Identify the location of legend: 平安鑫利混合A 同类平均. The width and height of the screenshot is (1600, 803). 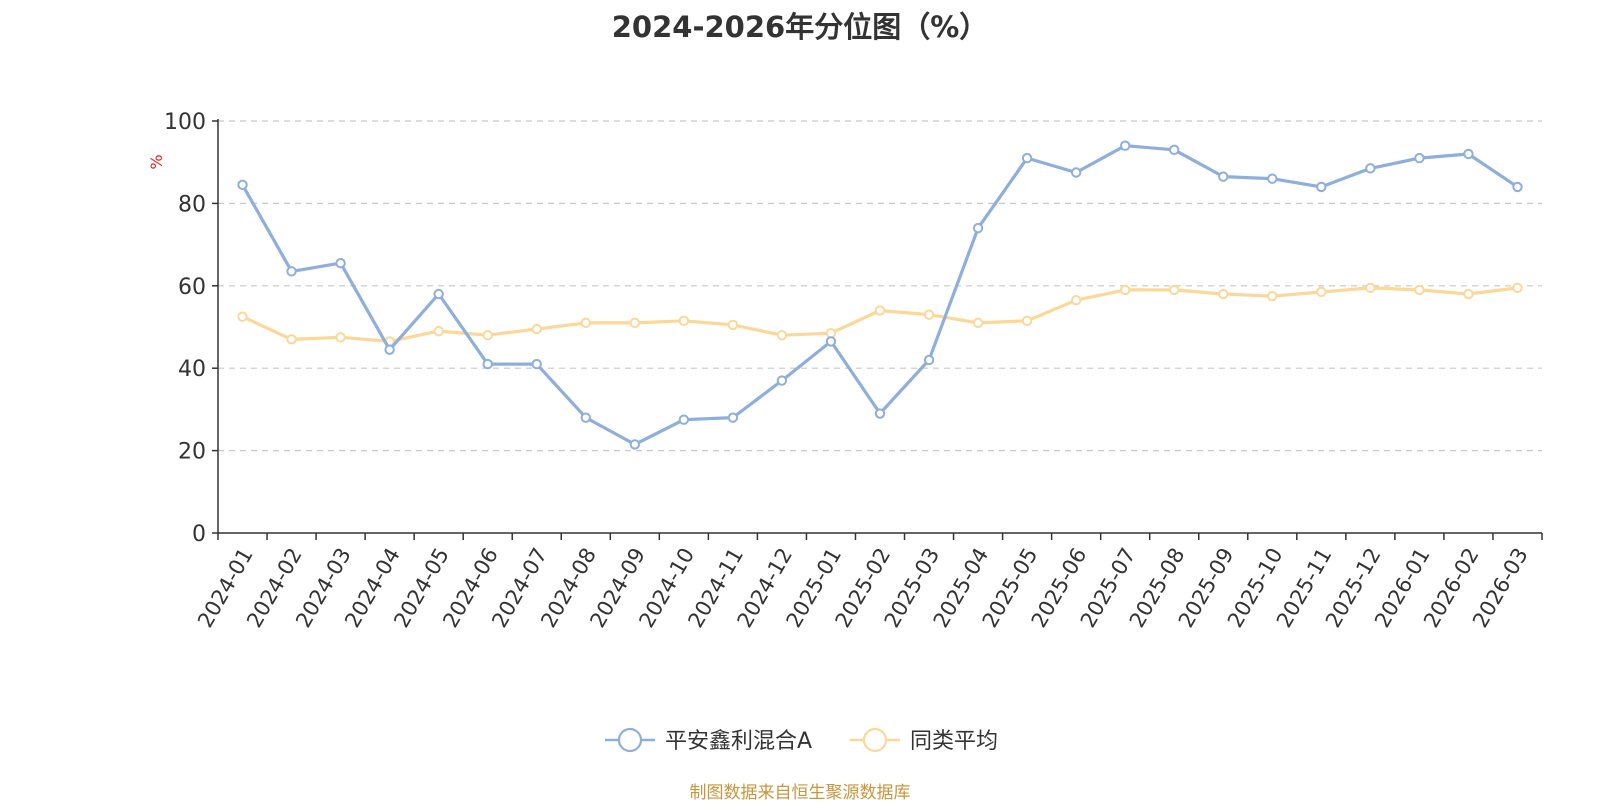
(801, 740).